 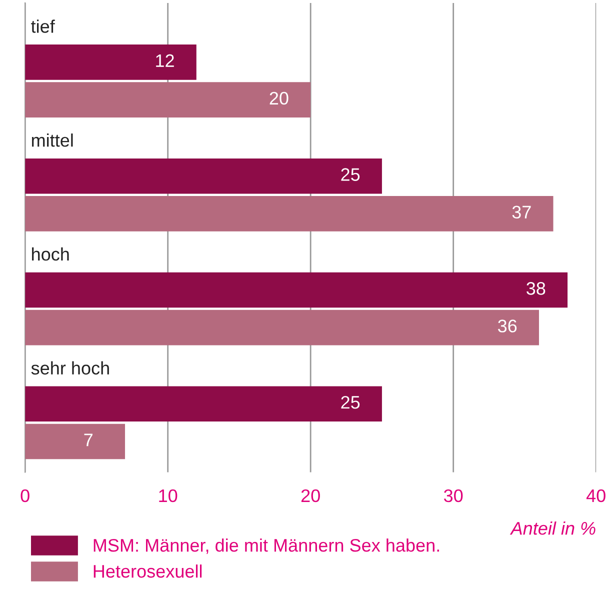 What do you see at coordinates (168, 495) in the screenshot?
I see `x-tick-label: 10` at bounding box center [168, 495].